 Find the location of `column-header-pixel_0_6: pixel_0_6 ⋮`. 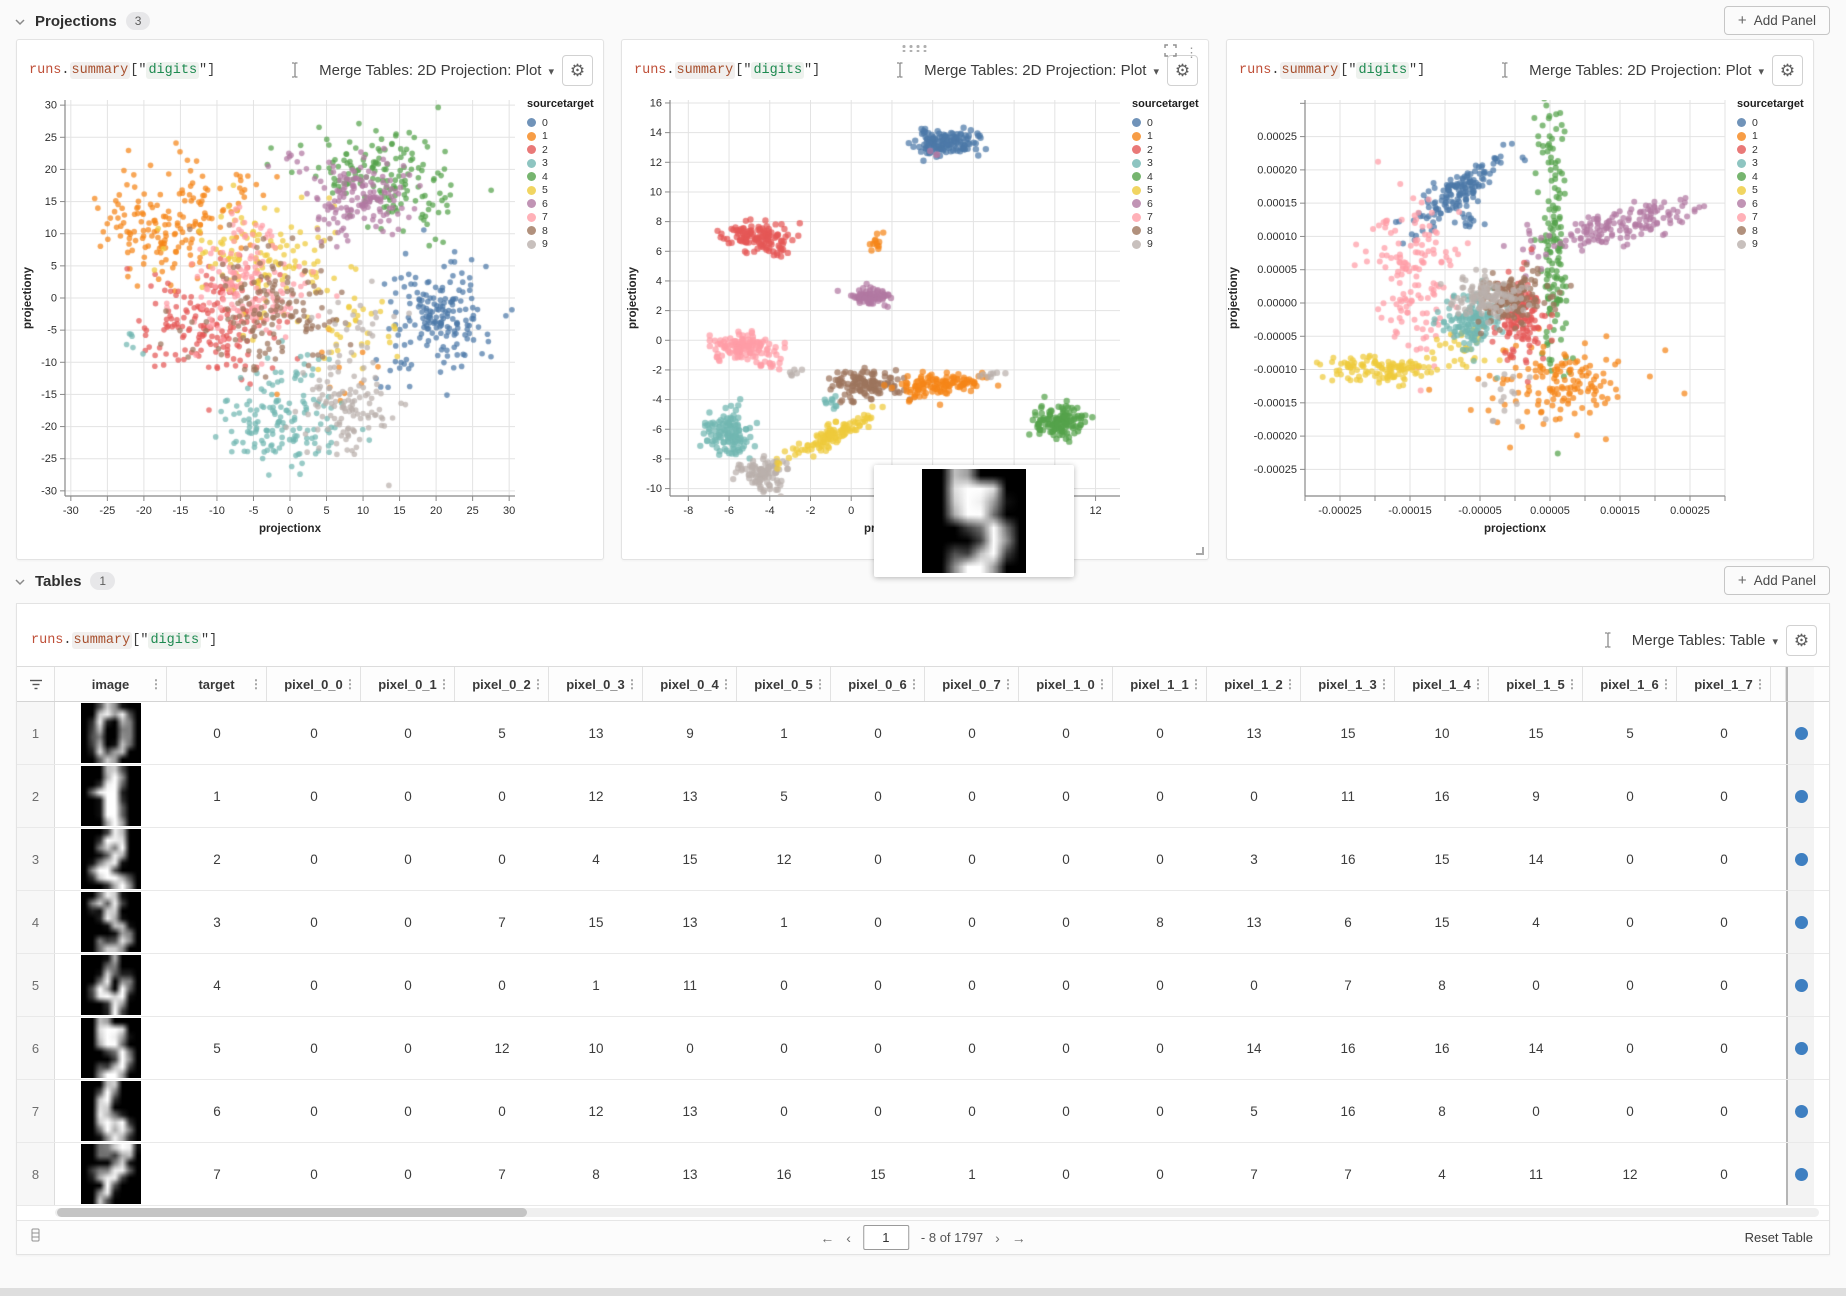

column-header-pixel_0_6: pixel_0_6 ⋮ is located at coordinates (878, 684).